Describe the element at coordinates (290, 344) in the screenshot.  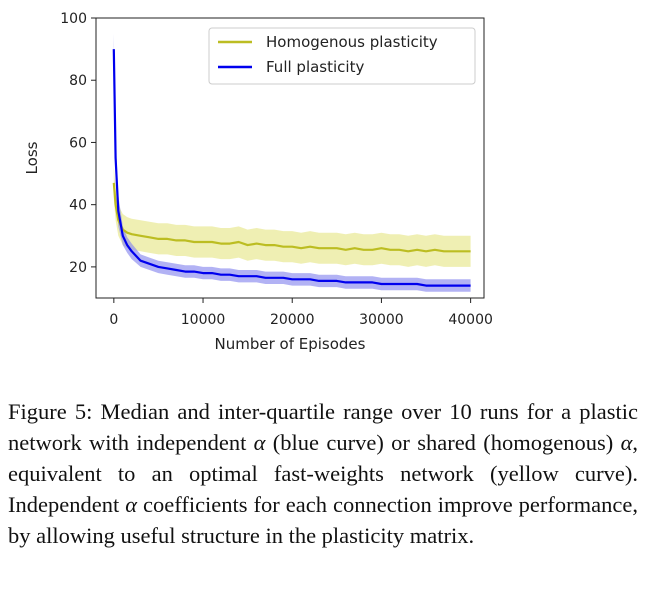
I see `x-axis-label: Number of Episodes` at that location.